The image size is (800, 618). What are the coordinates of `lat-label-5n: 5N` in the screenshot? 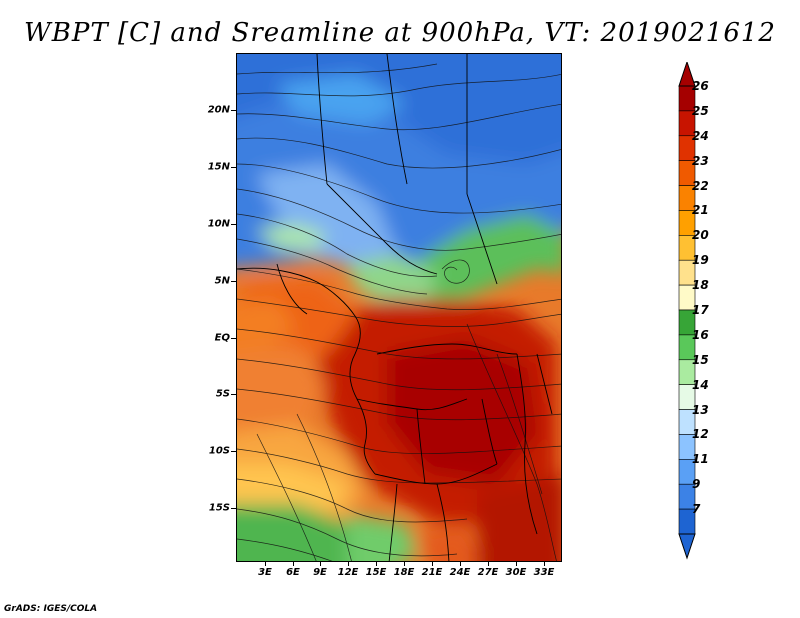 It's located at (222, 281).